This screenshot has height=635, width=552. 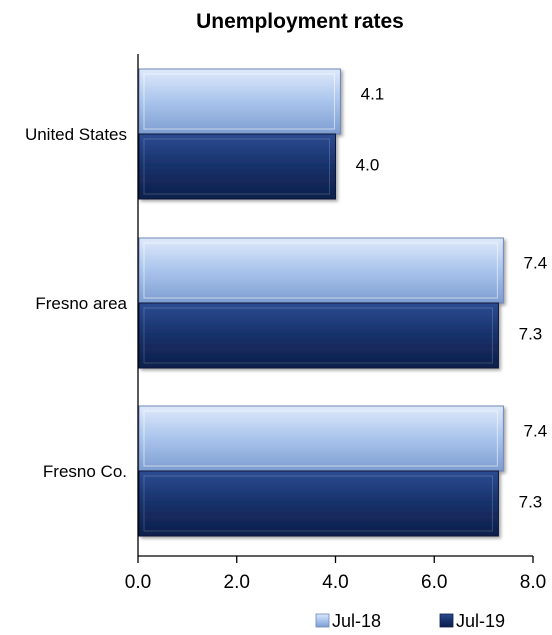 I want to click on legend-item-jul-19: Jul-19, so click(x=472, y=621).